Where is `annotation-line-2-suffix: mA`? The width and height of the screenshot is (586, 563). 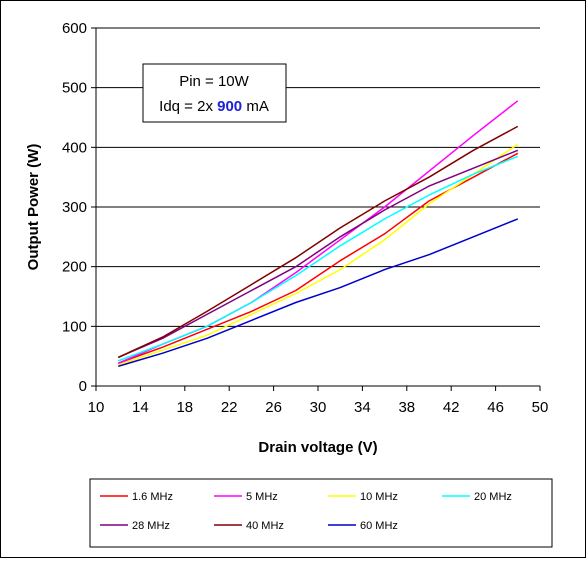
annotation-line-2-suffix: mA is located at coordinates (257, 106).